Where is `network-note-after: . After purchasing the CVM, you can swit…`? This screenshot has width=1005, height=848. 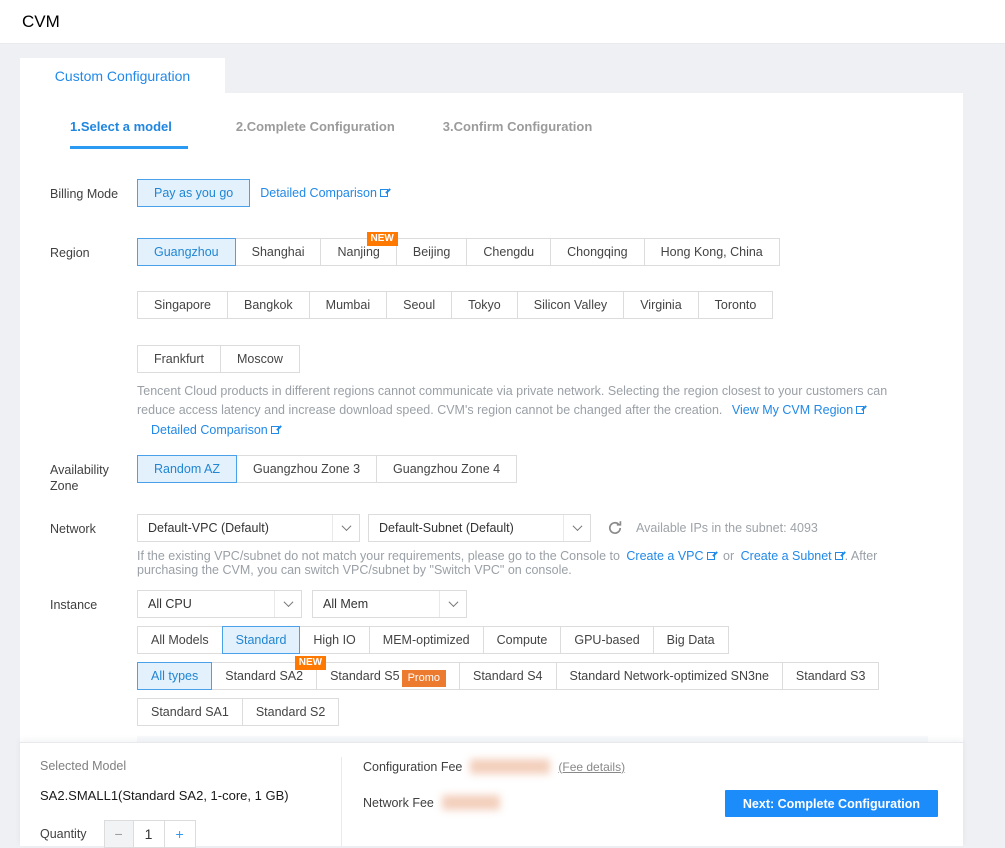 network-note-after: . After purchasing the CVM, you can swit… is located at coordinates (507, 562).